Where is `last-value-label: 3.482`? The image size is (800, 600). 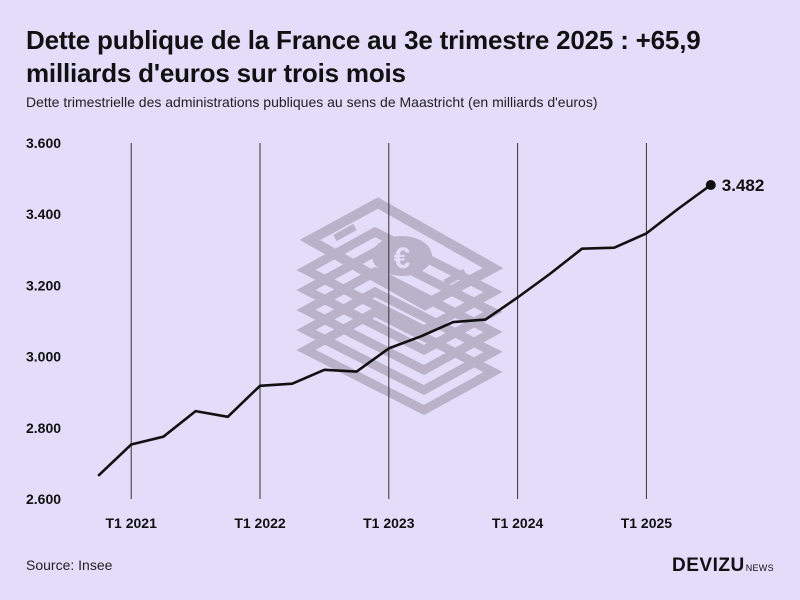 last-value-label: 3.482 is located at coordinates (743, 185).